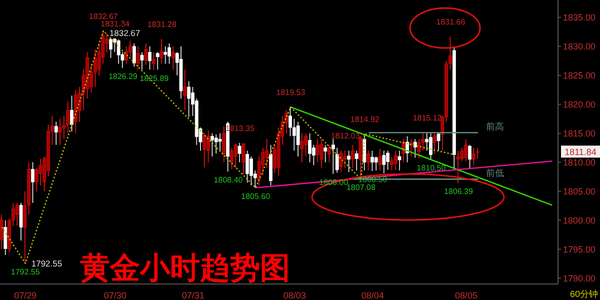  What do you see at coordinates (579, 191) in the screenshot?
I see `y-tick-label: 1805.00` at bounding box center [579, 191].